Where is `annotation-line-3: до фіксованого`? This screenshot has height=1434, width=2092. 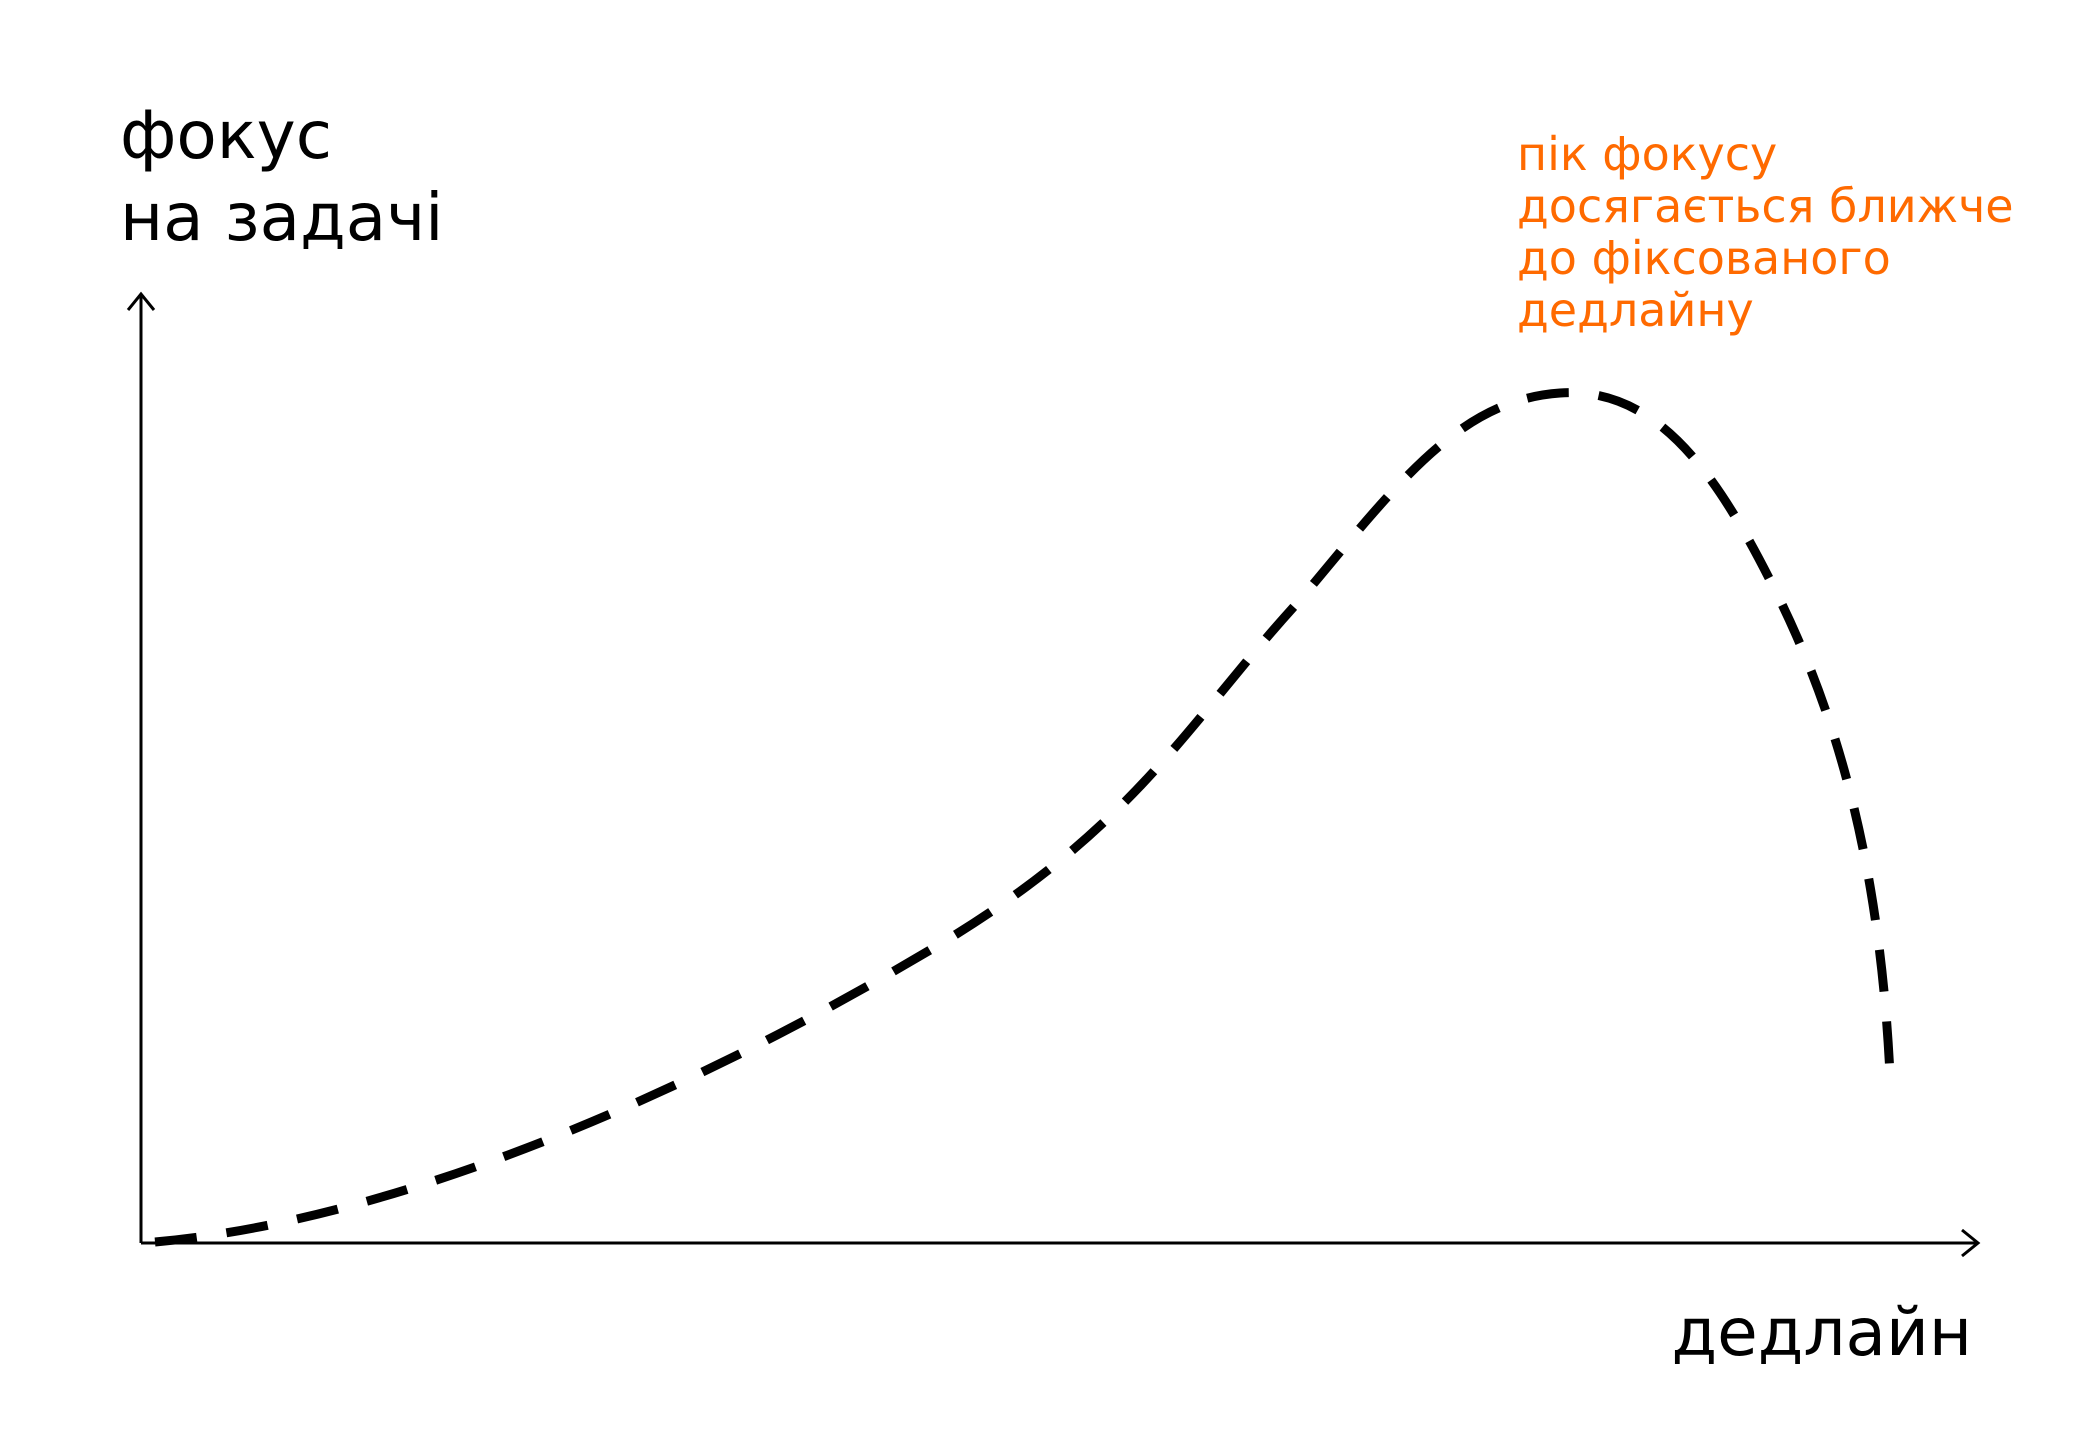 annotation-line-3: до фіксованого is located at coordinates (1704, 258).